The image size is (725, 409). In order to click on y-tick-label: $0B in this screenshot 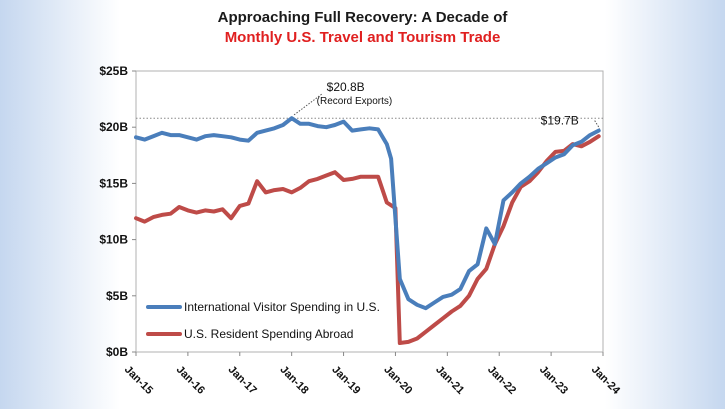, I will do `click(117, 352)`.